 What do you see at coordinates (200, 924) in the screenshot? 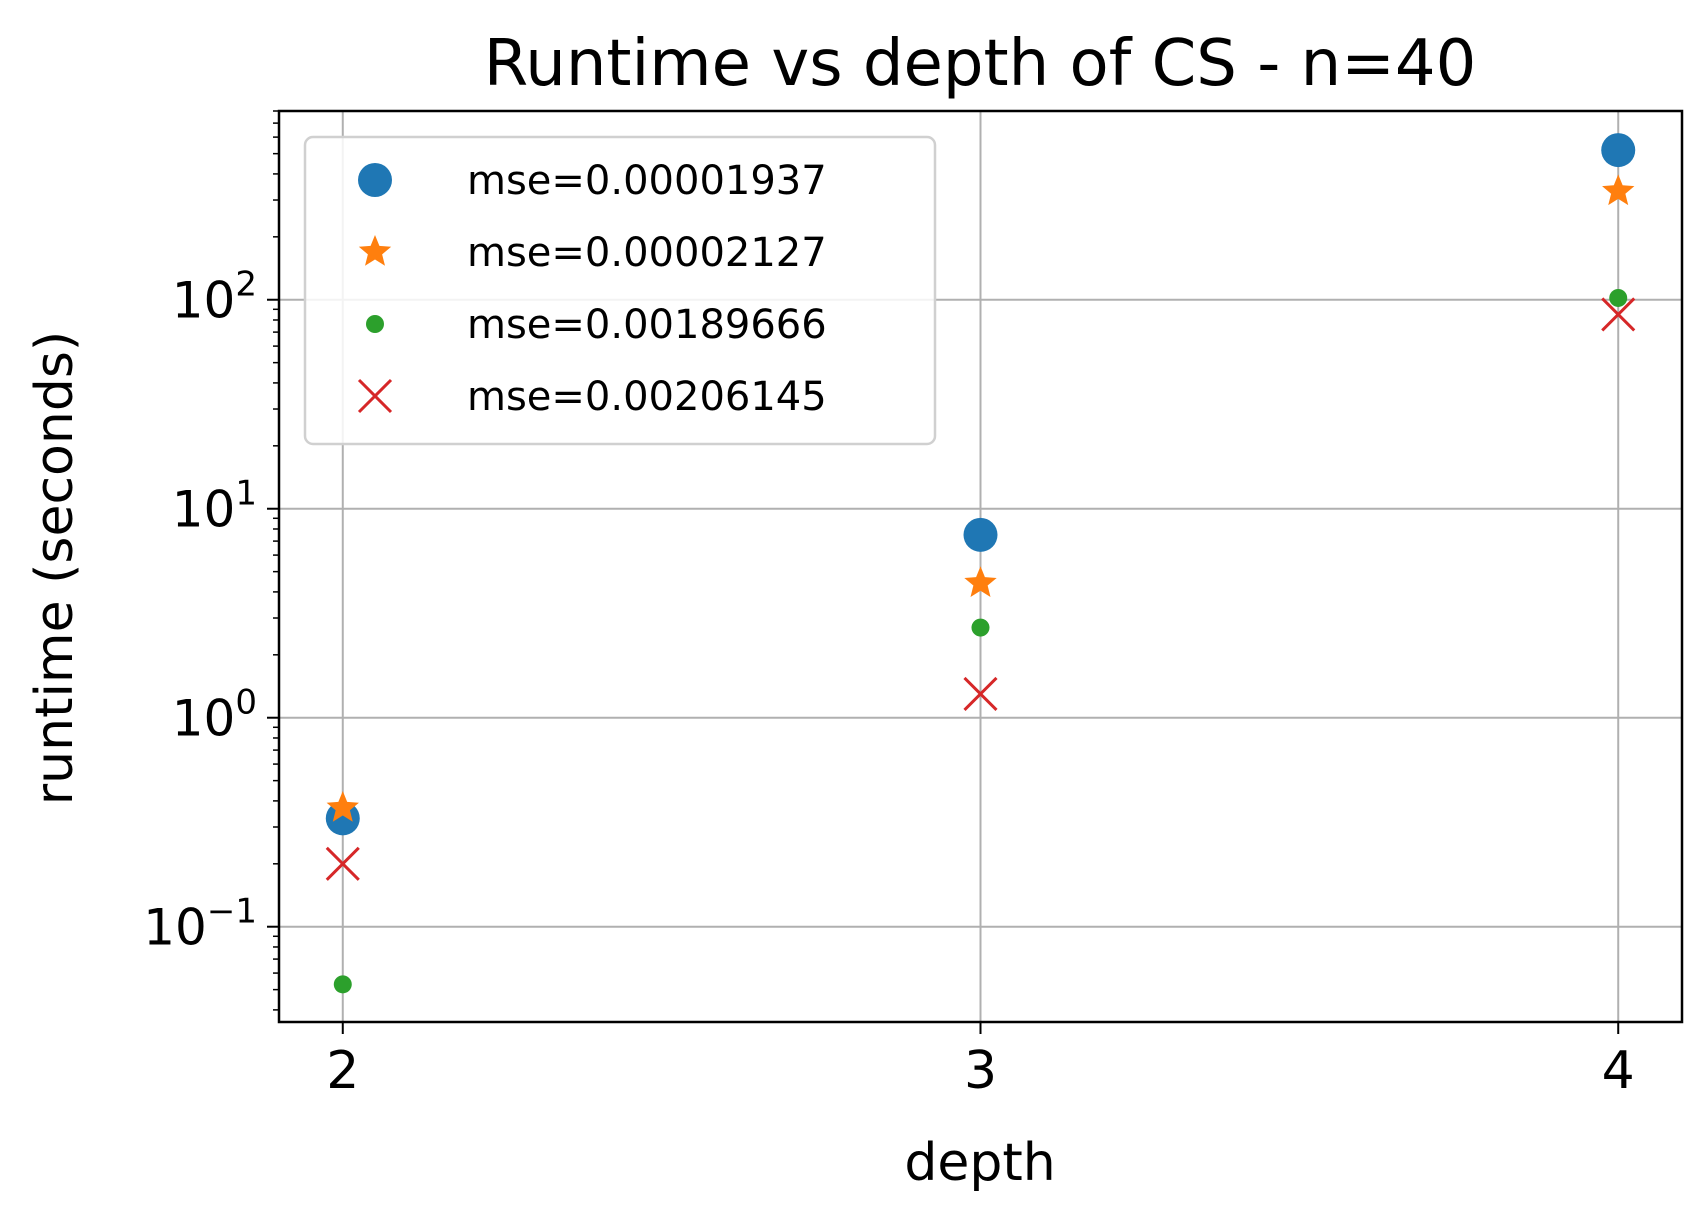
I see `y-tick-label: 10⁻¹` at bounding box center [200, 924].